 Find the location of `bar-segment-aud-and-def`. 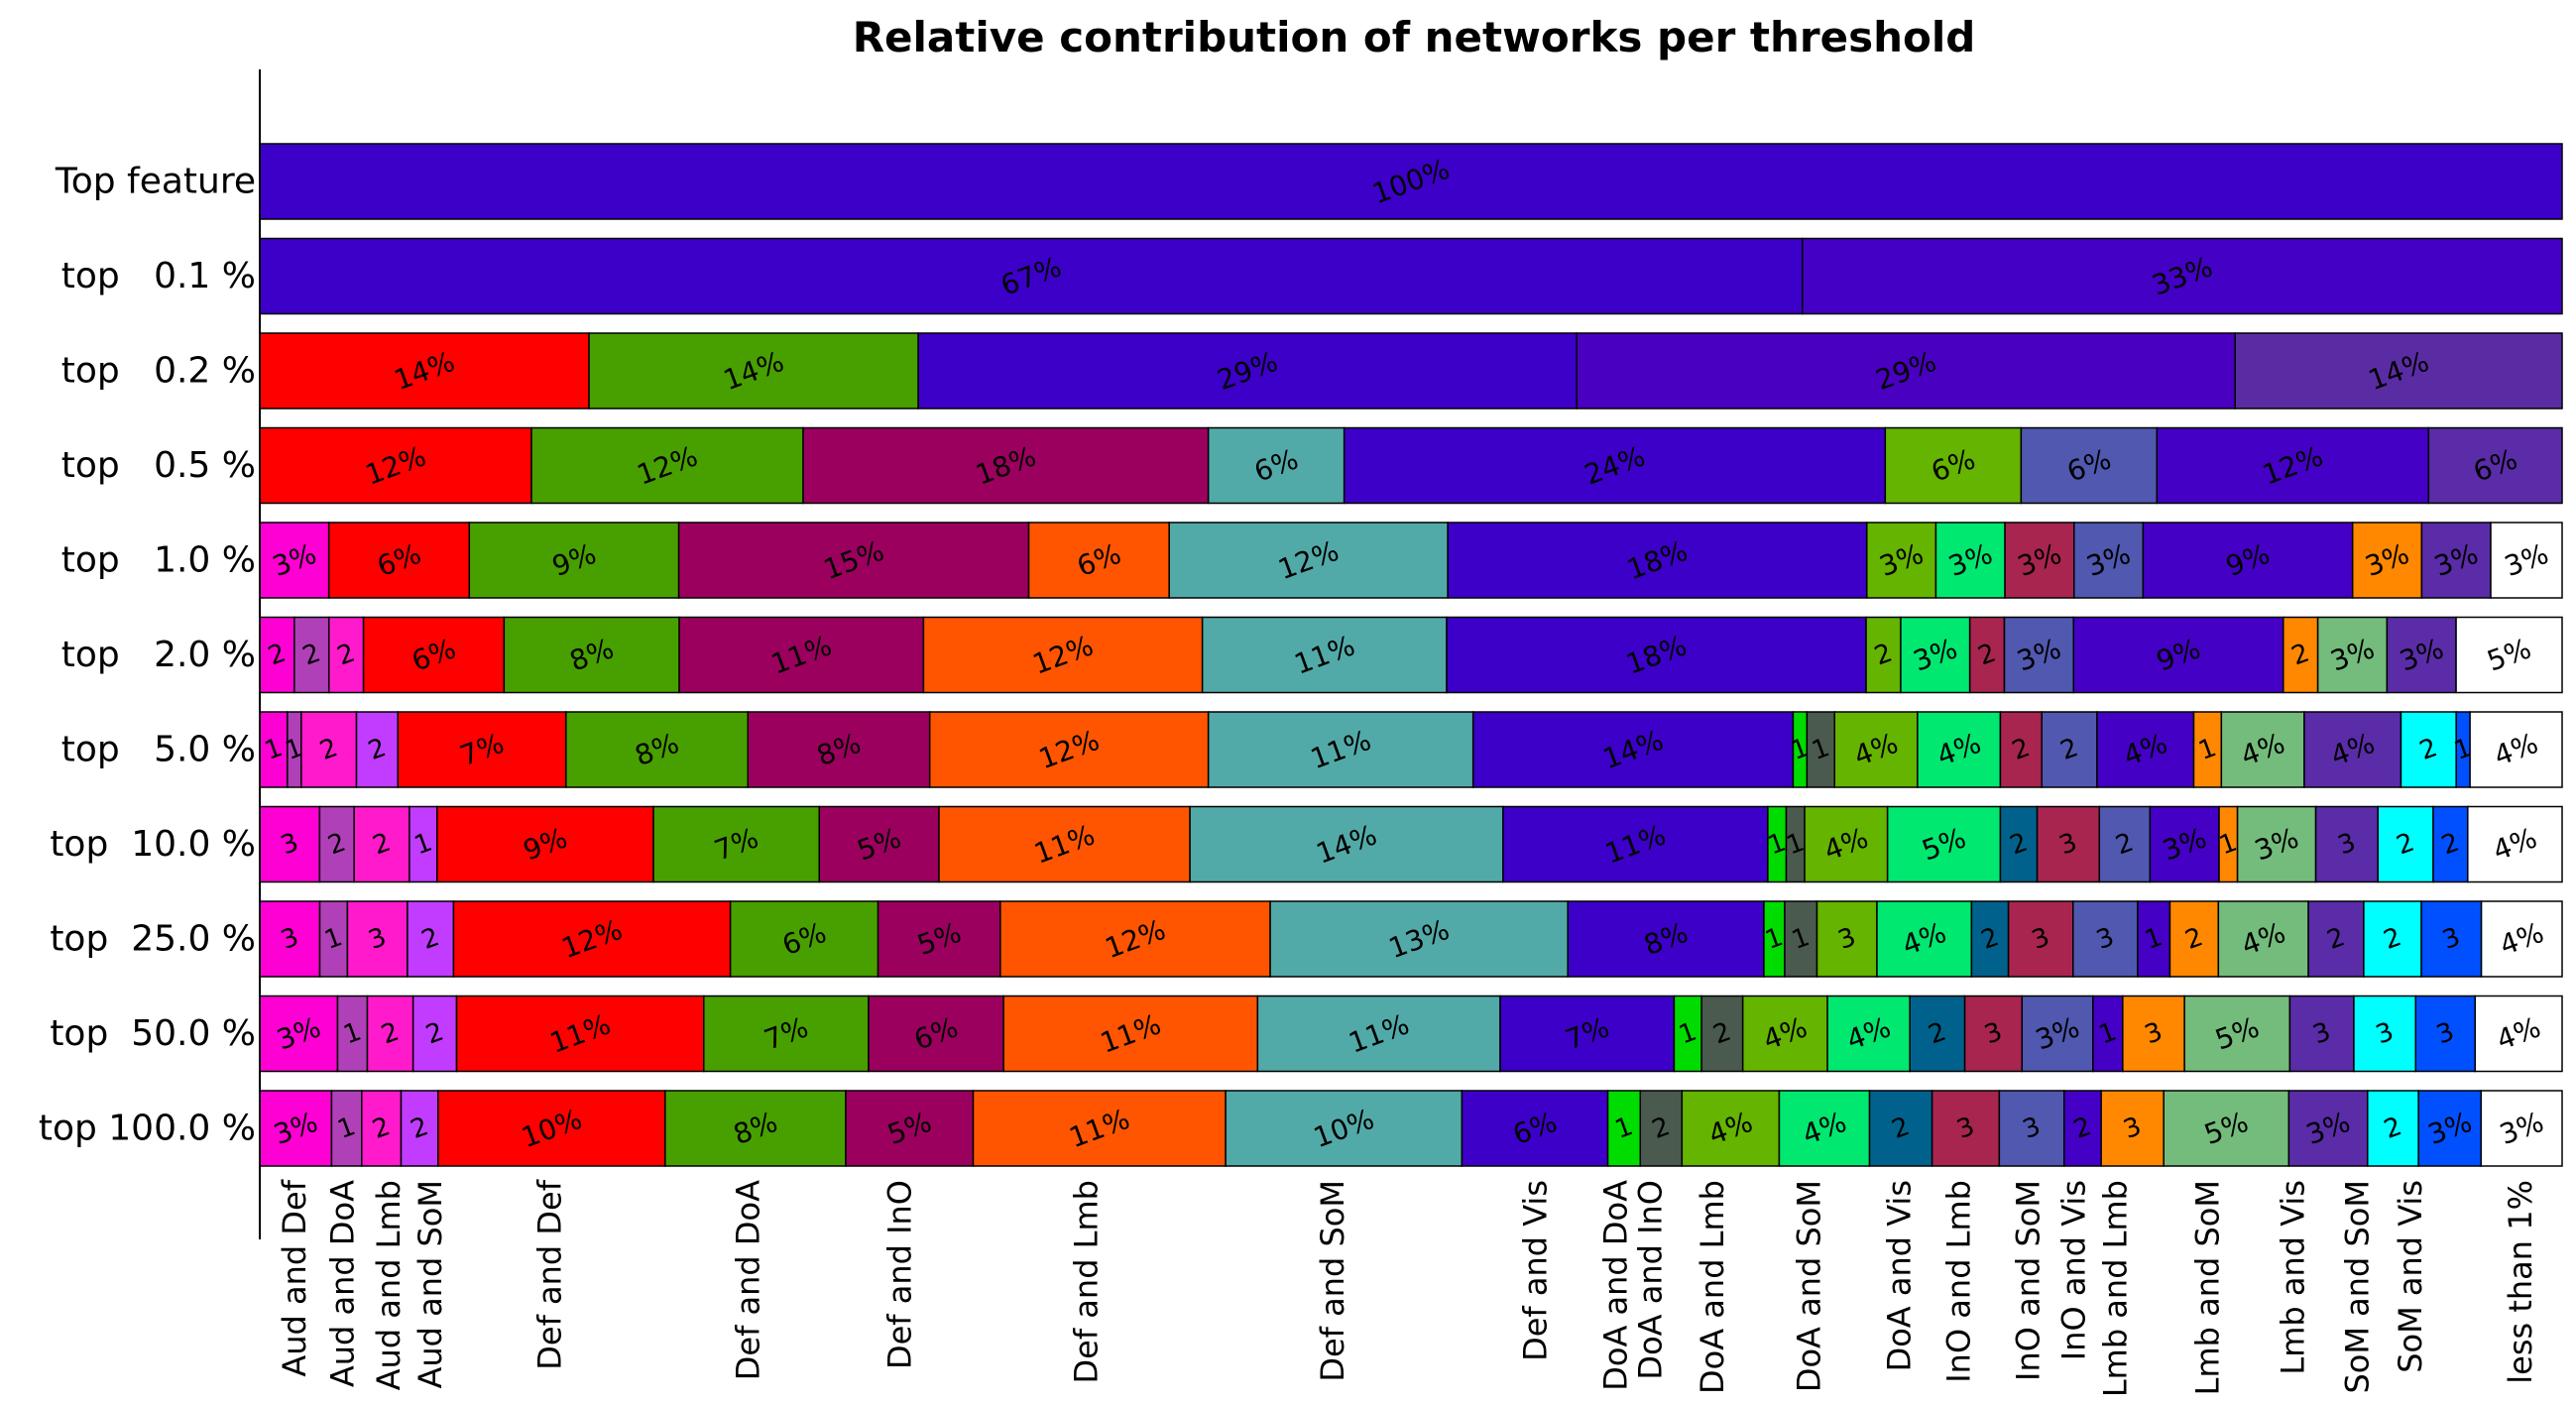

bar-segment-aud-and-def is located at coordinates (296, 1128).